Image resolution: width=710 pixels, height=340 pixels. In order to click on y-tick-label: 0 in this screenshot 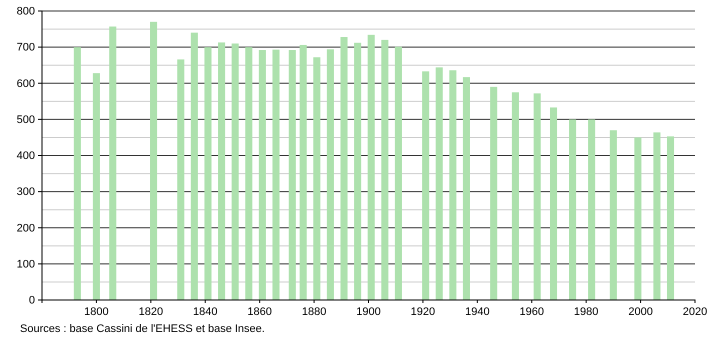, I will do `click(31, 300)`.